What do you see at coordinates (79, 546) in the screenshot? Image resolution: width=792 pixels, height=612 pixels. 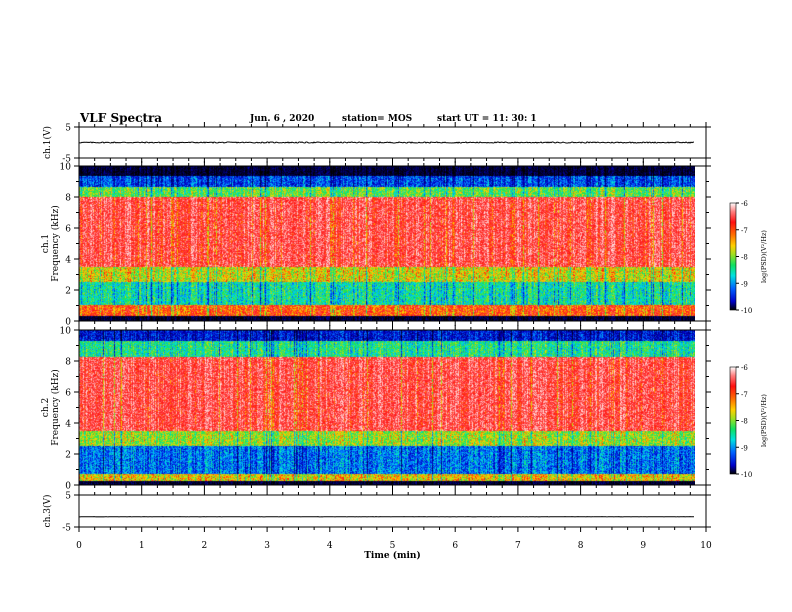 I see `x-tick-label: 0` at bounding box center [79, 546].